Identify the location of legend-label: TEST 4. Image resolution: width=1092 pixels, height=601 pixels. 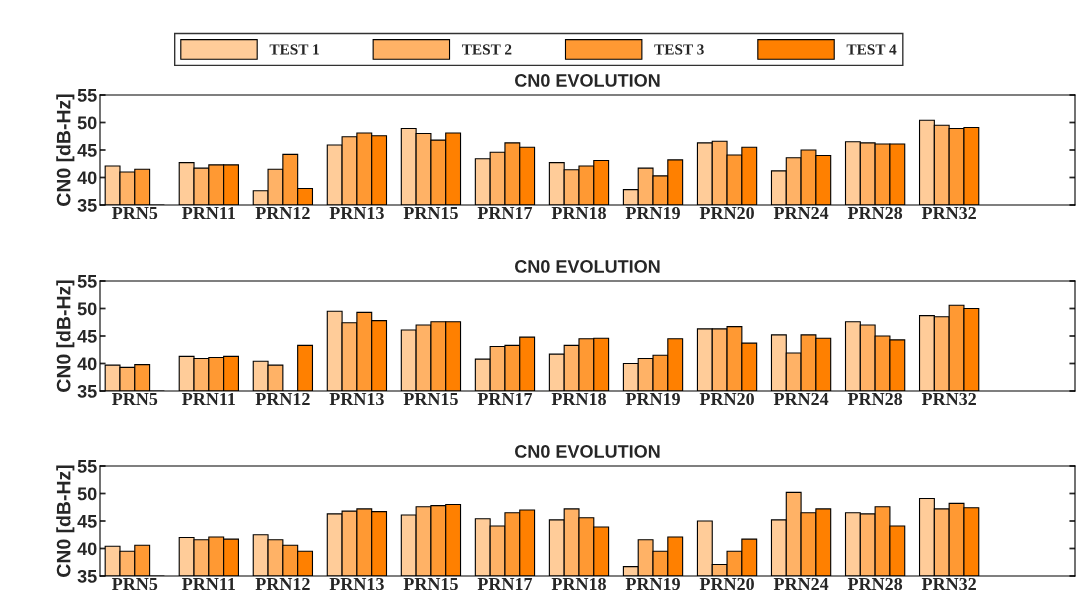
(871, 49).